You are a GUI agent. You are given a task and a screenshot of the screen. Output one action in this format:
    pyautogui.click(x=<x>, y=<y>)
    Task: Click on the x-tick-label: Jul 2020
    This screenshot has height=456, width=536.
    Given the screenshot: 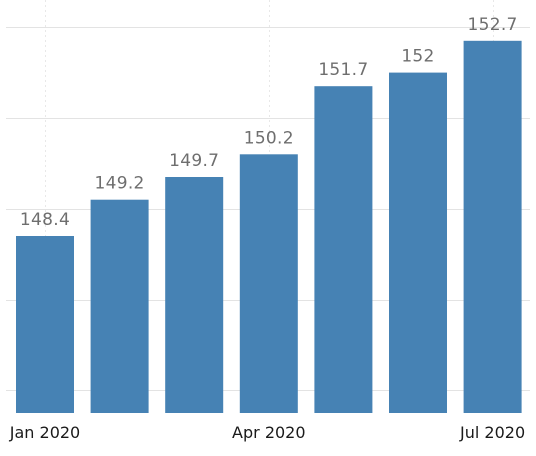 What is the action you would take?
    pyautogui.click(x=492, y=432)
    